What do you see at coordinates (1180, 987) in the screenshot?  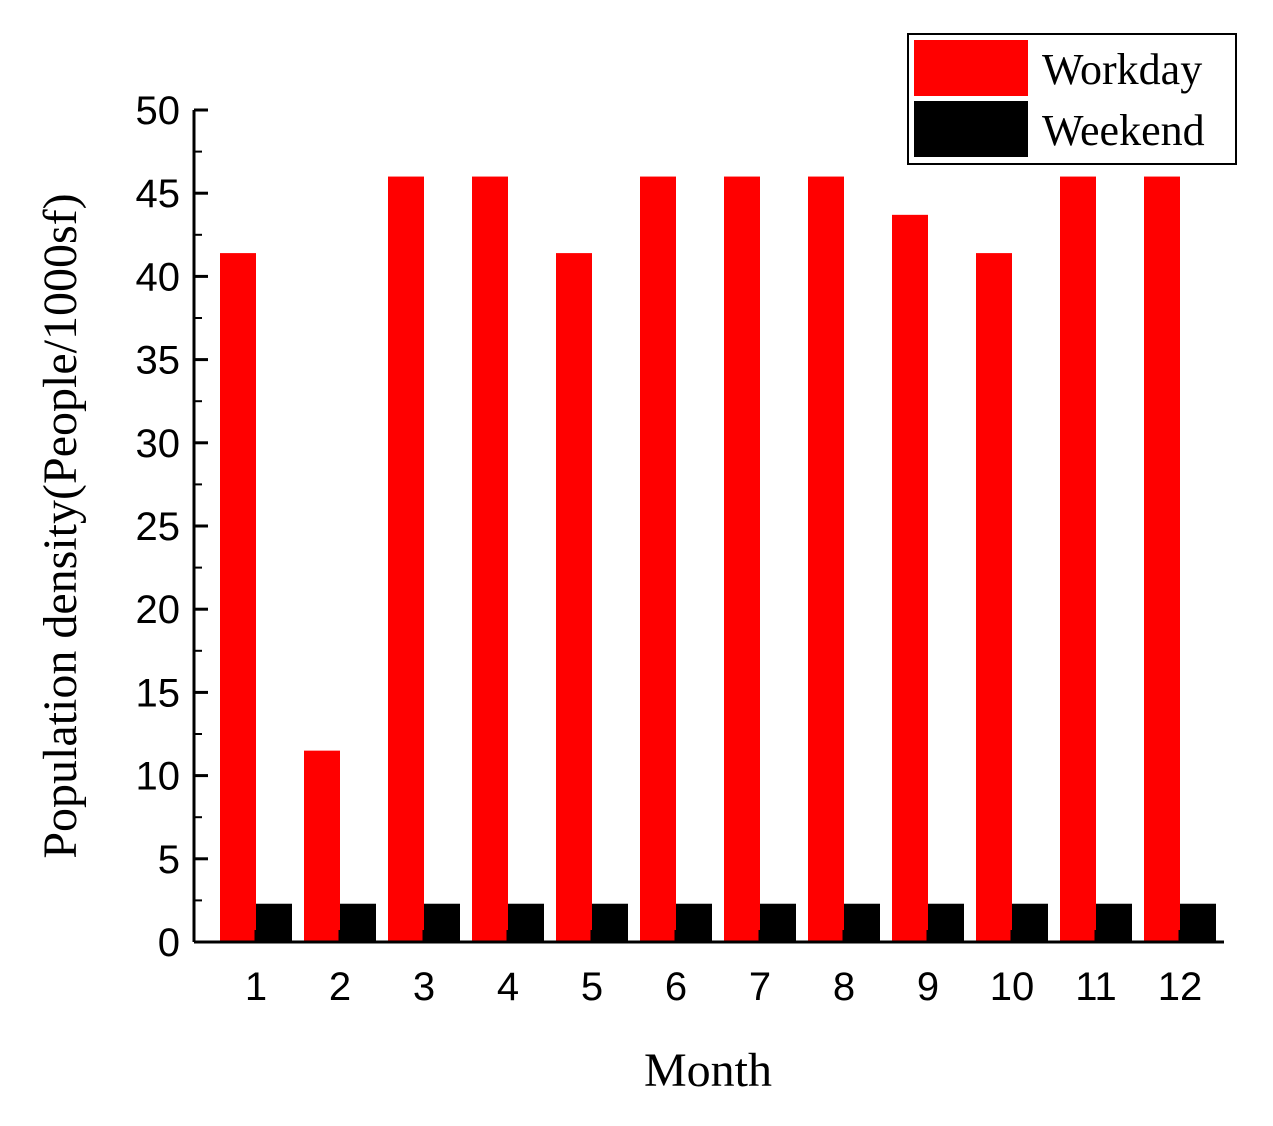 I see `x-tick-label-12: 12` at bounding box center [1180, 987].